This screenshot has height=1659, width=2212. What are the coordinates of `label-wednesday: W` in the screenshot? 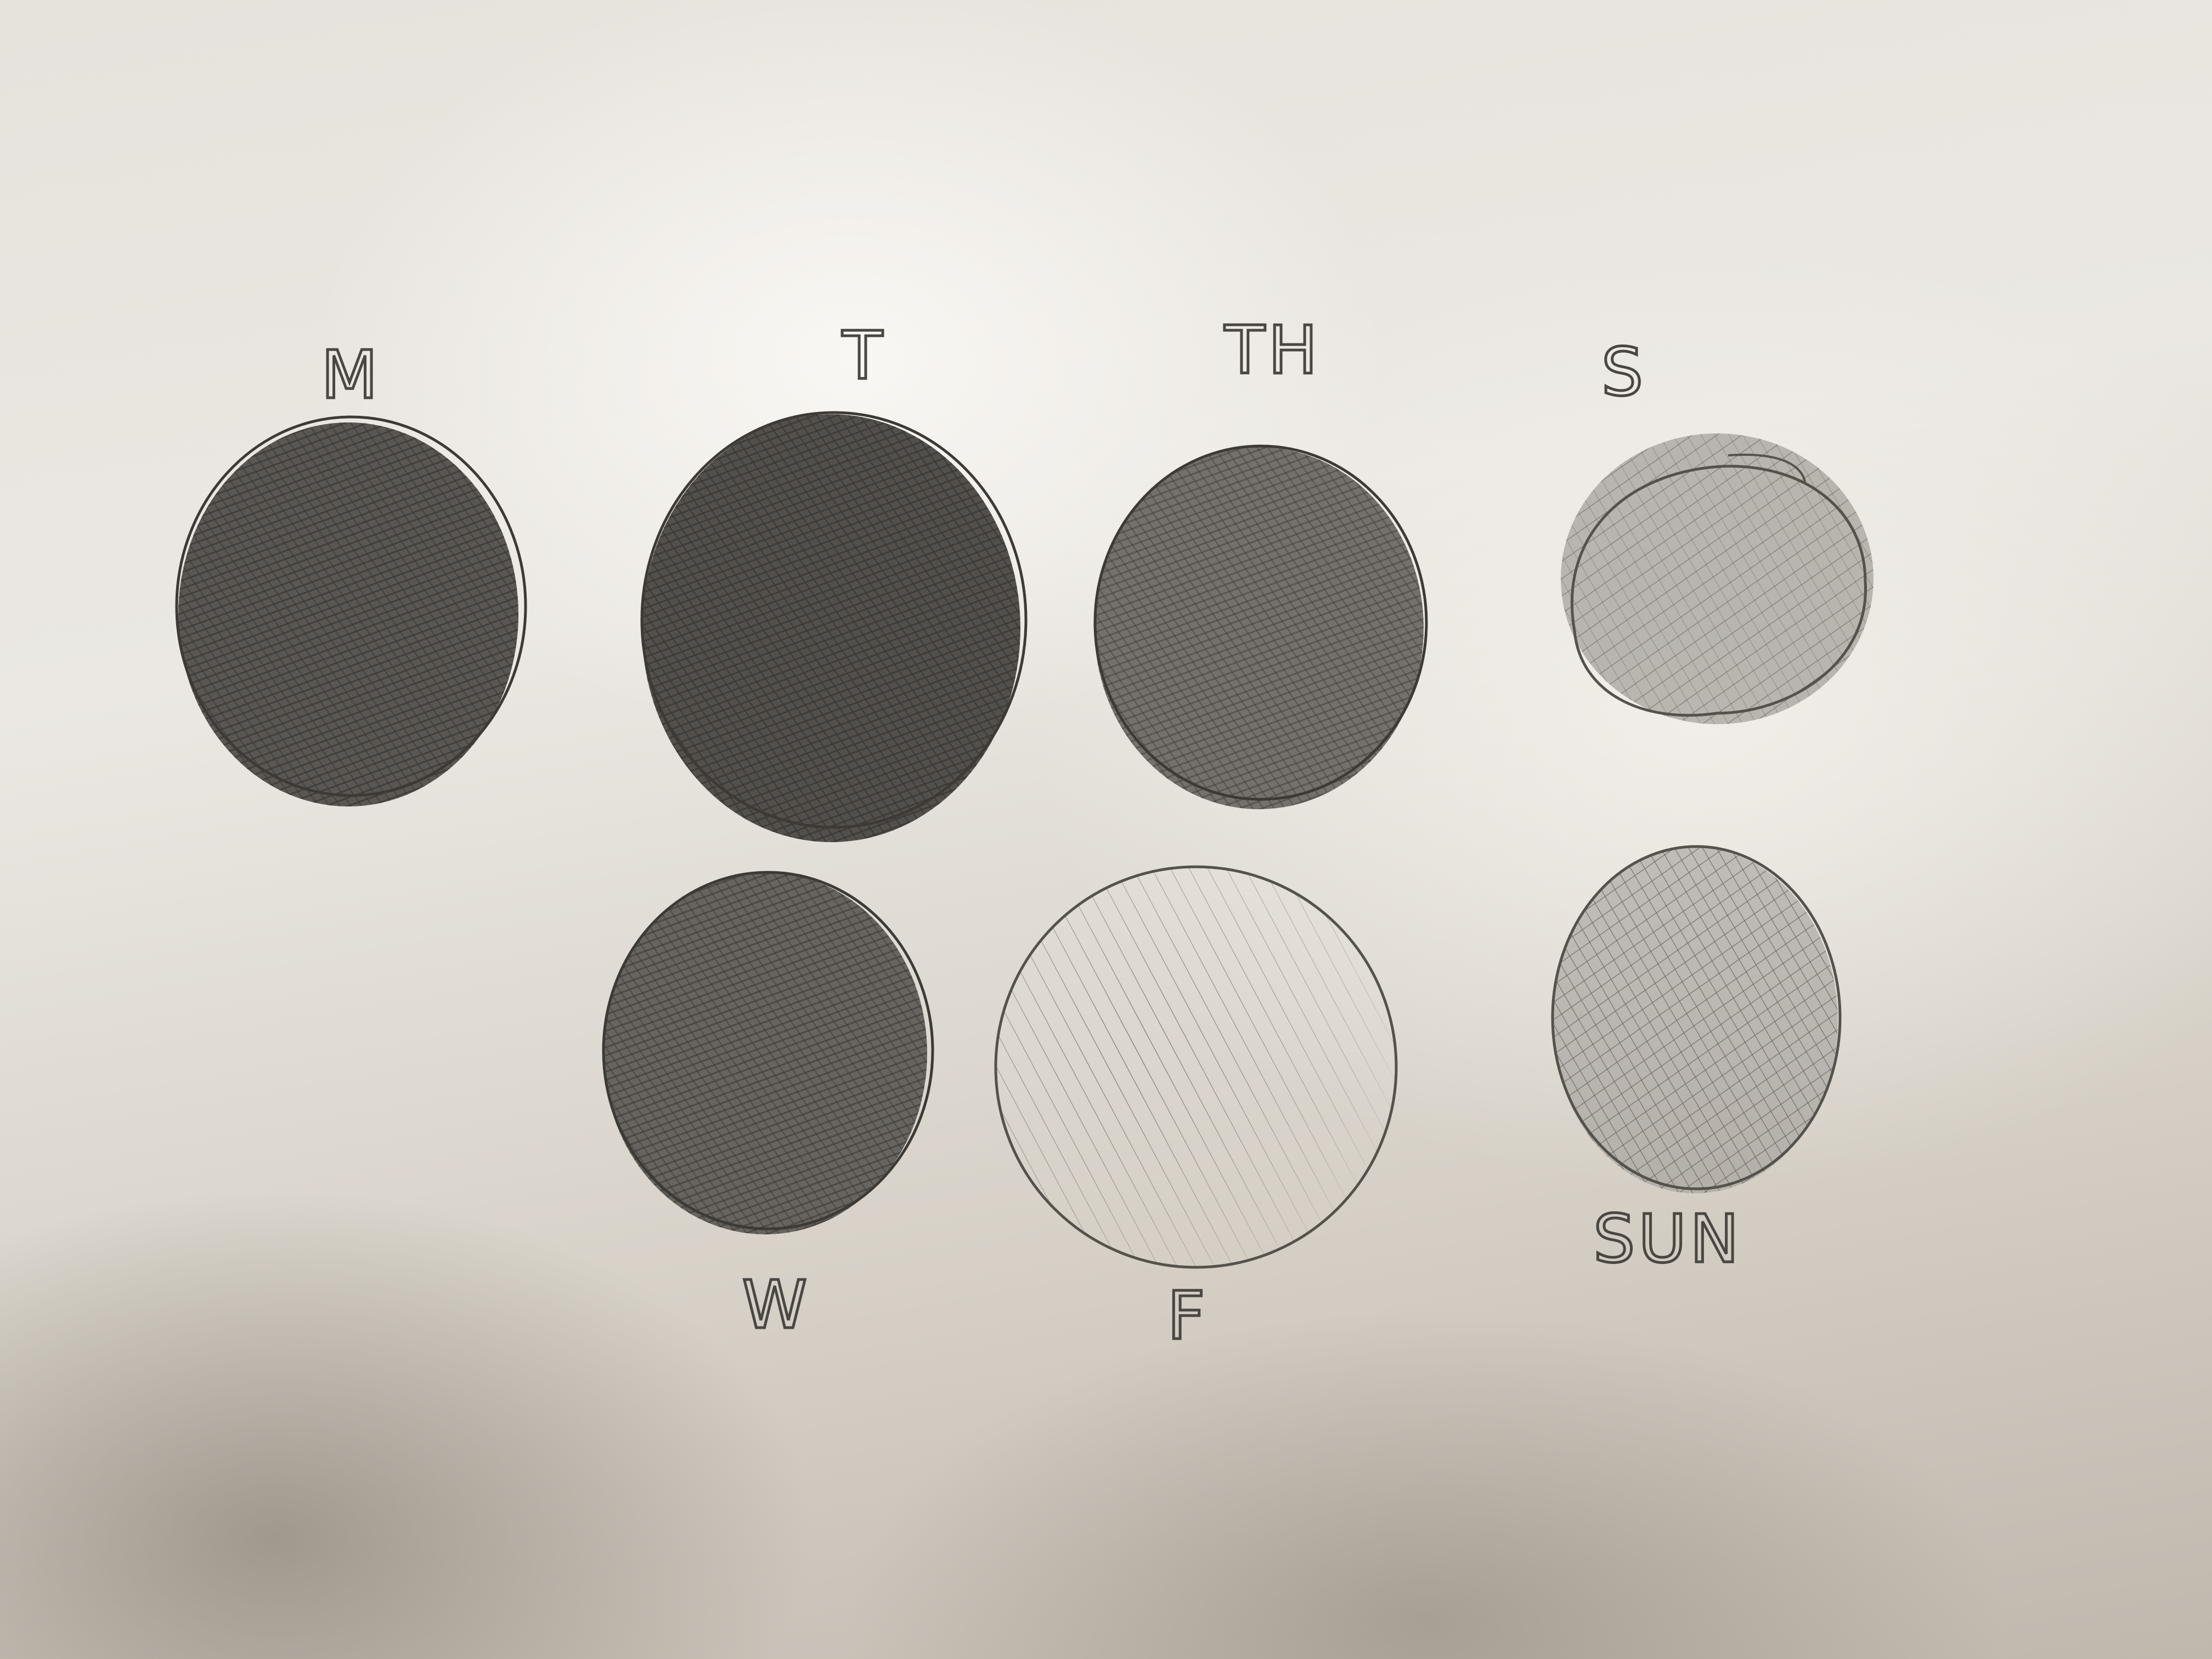 It's located at (776, 1305).